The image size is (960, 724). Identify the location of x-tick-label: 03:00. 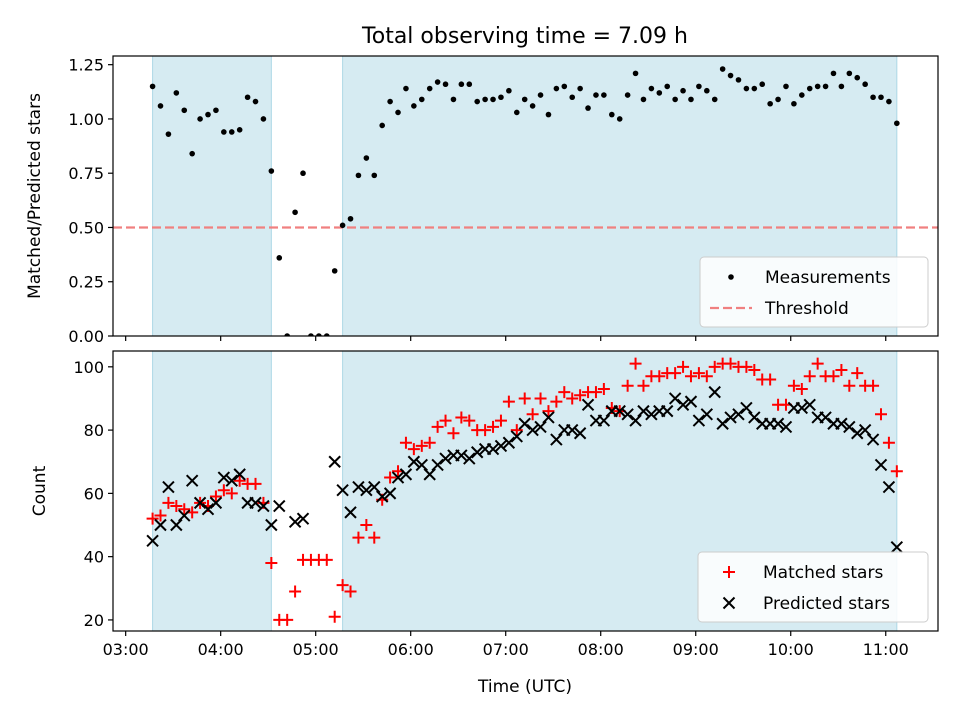
(126, 649).